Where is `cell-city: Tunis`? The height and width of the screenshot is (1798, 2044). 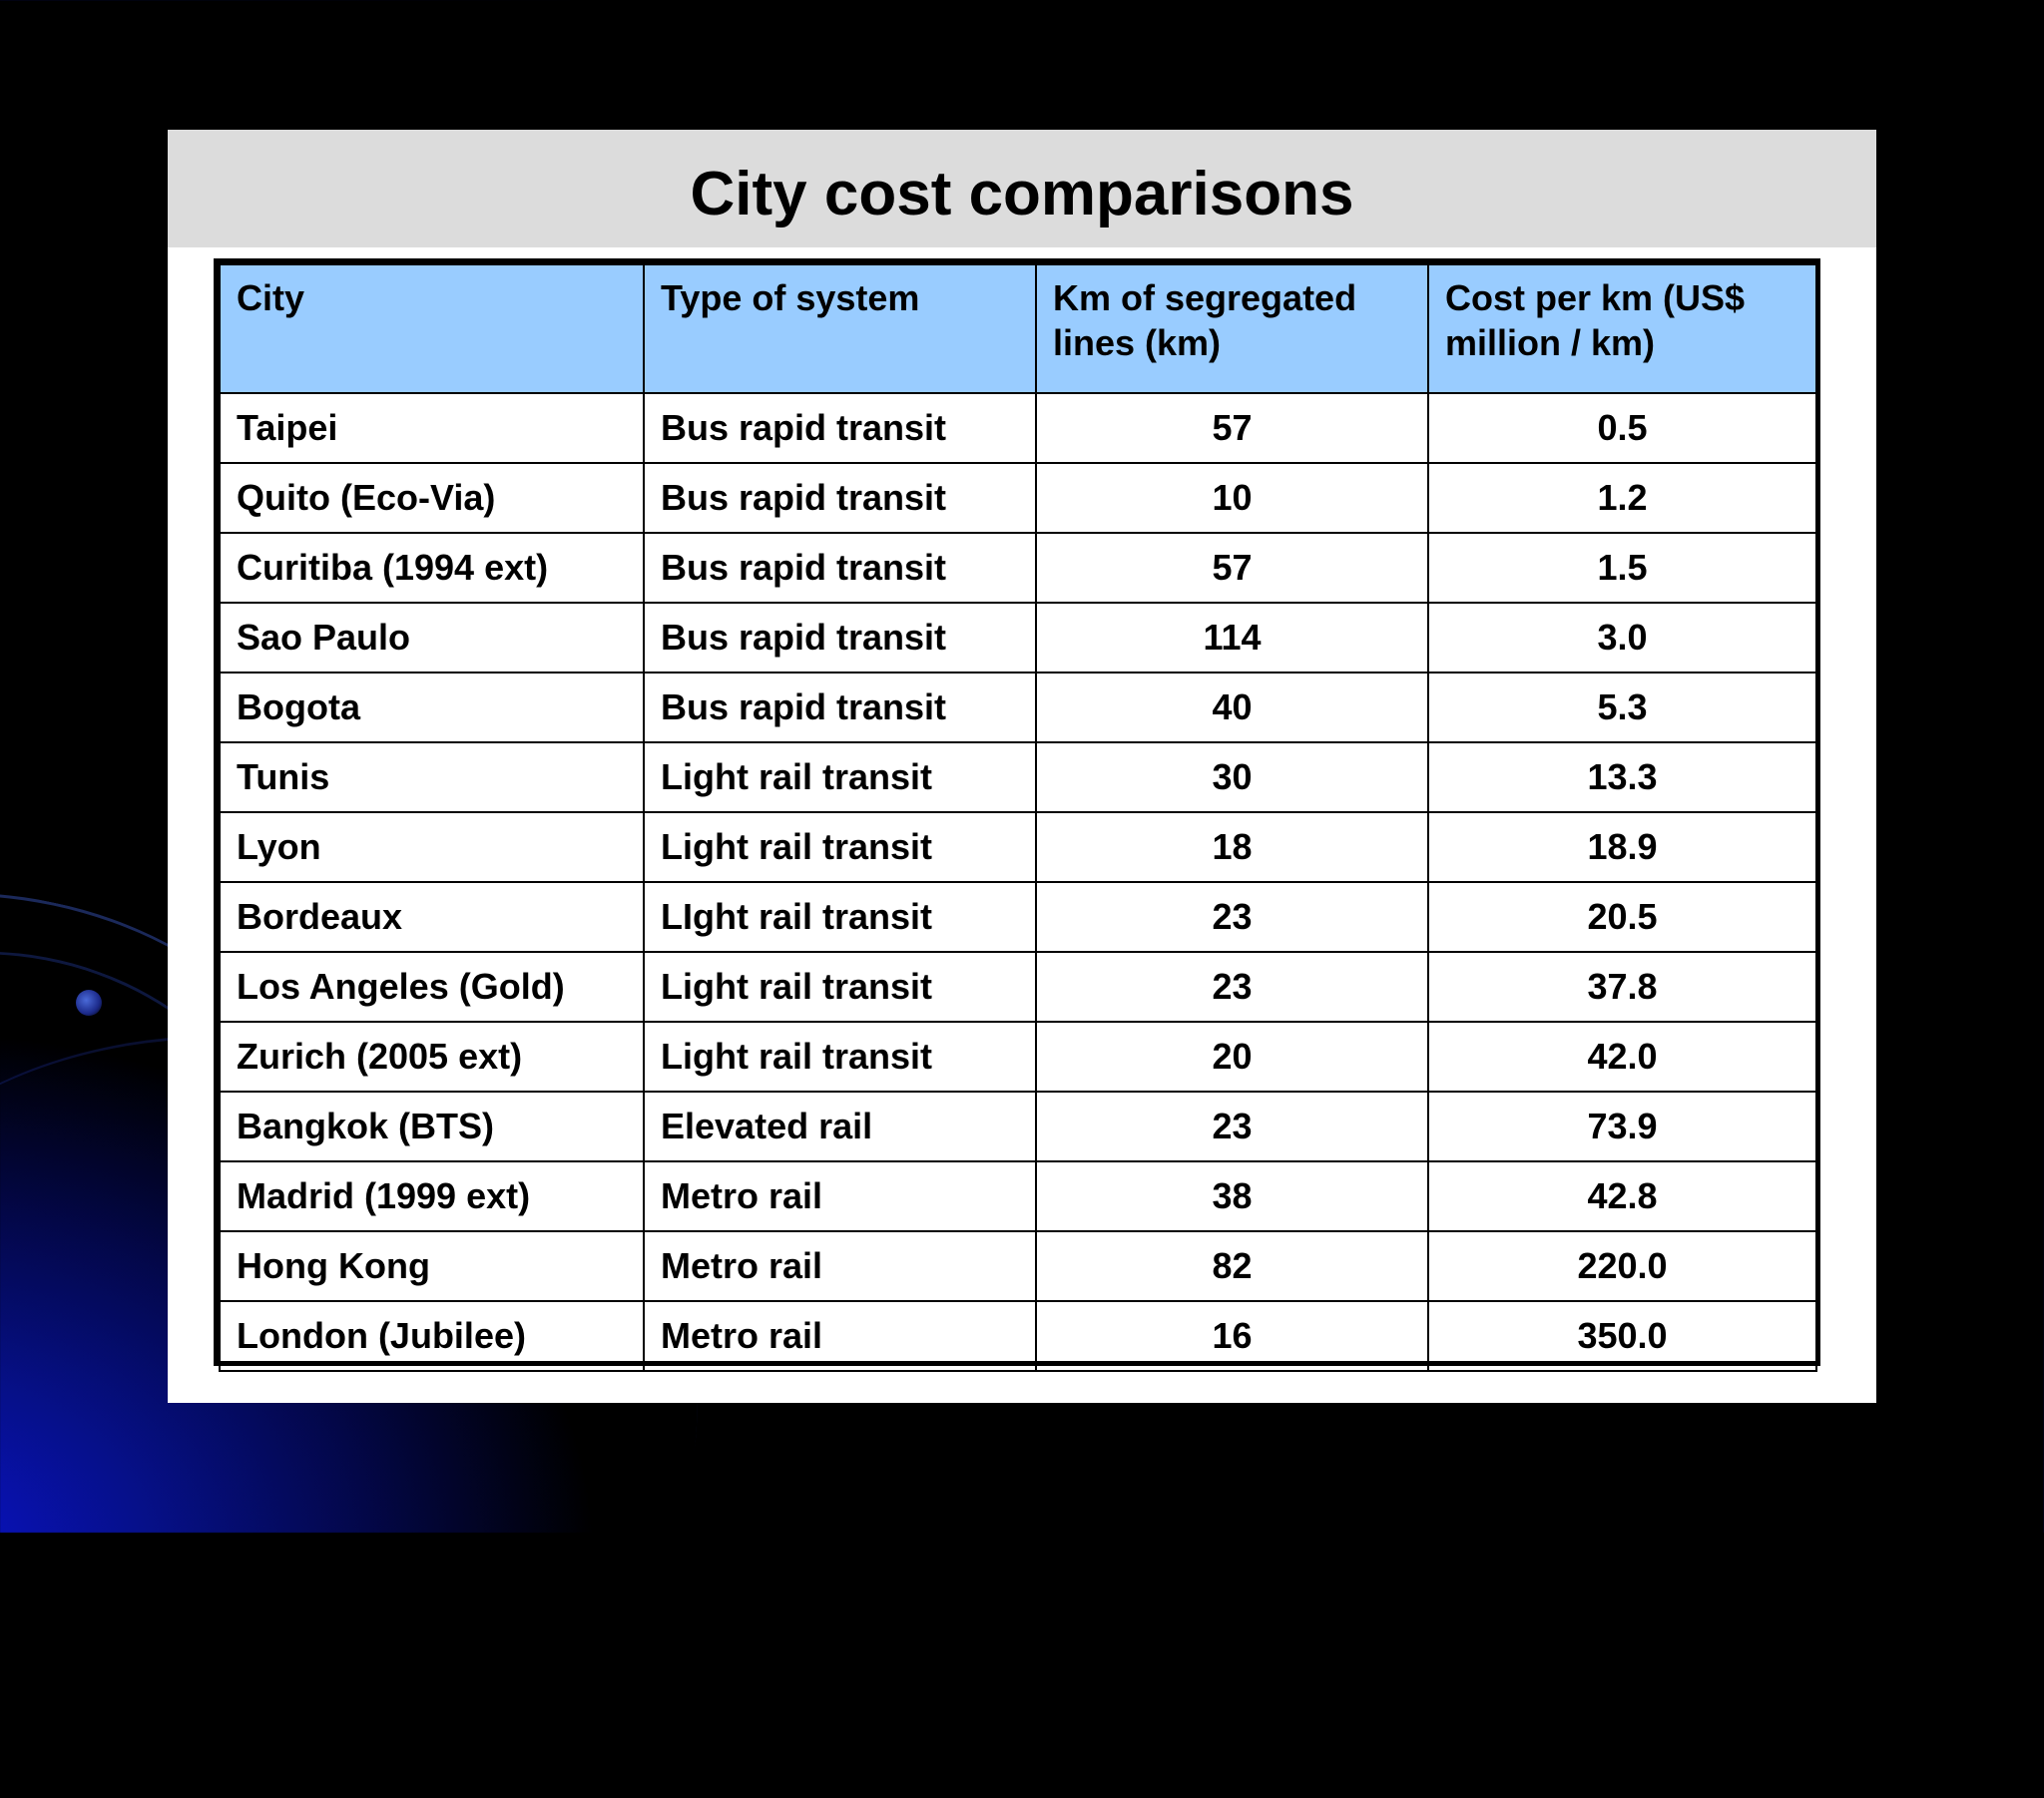
cell-city: Tunis is located at coordinates (432, 777).